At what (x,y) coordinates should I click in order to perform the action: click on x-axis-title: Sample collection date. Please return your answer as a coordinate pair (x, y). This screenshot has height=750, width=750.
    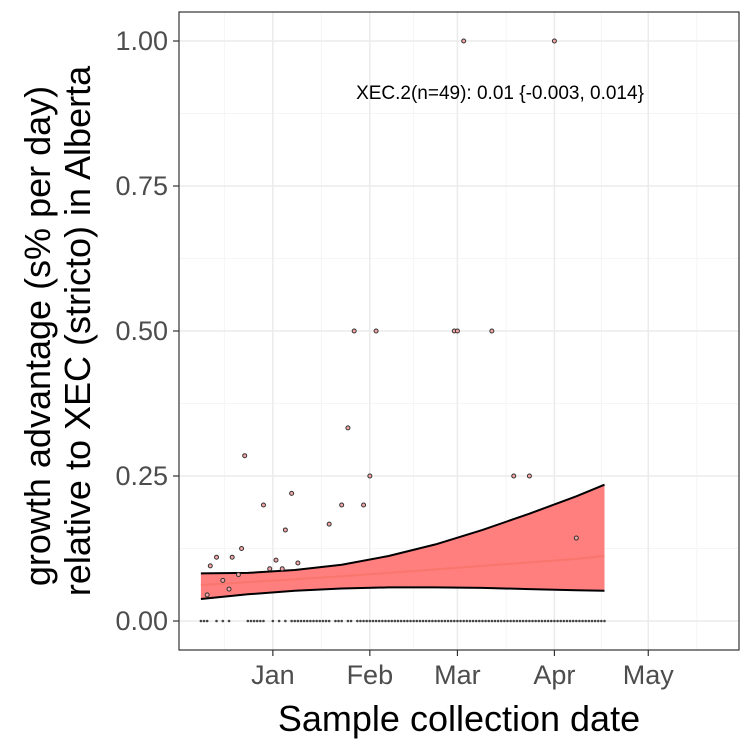
    Looking at the image, I should click on (459, 718).